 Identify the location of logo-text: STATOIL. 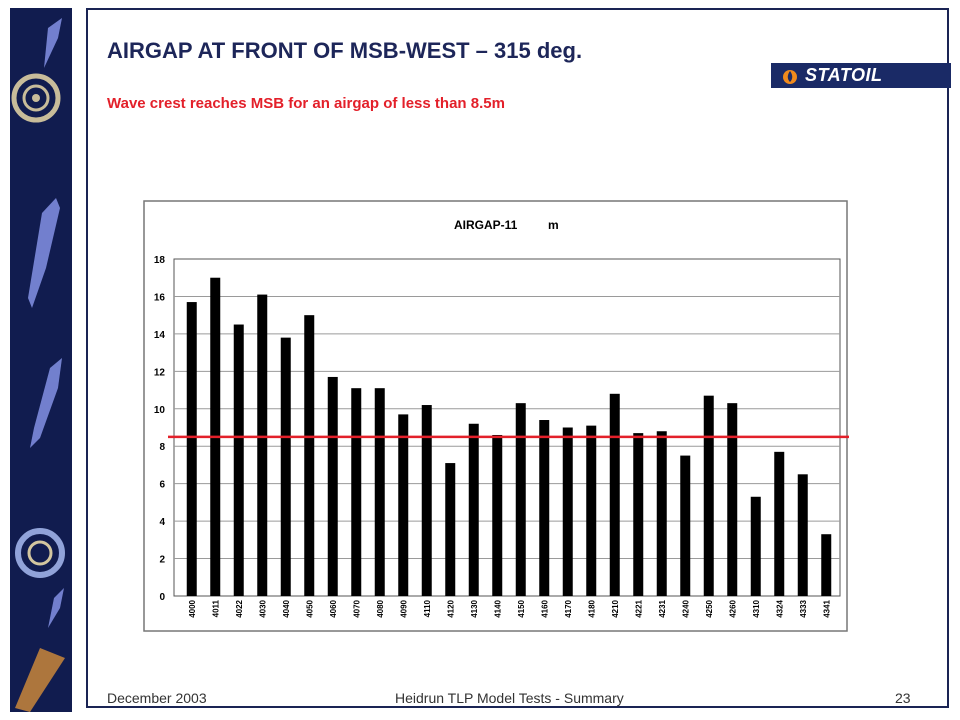
(844, 75).